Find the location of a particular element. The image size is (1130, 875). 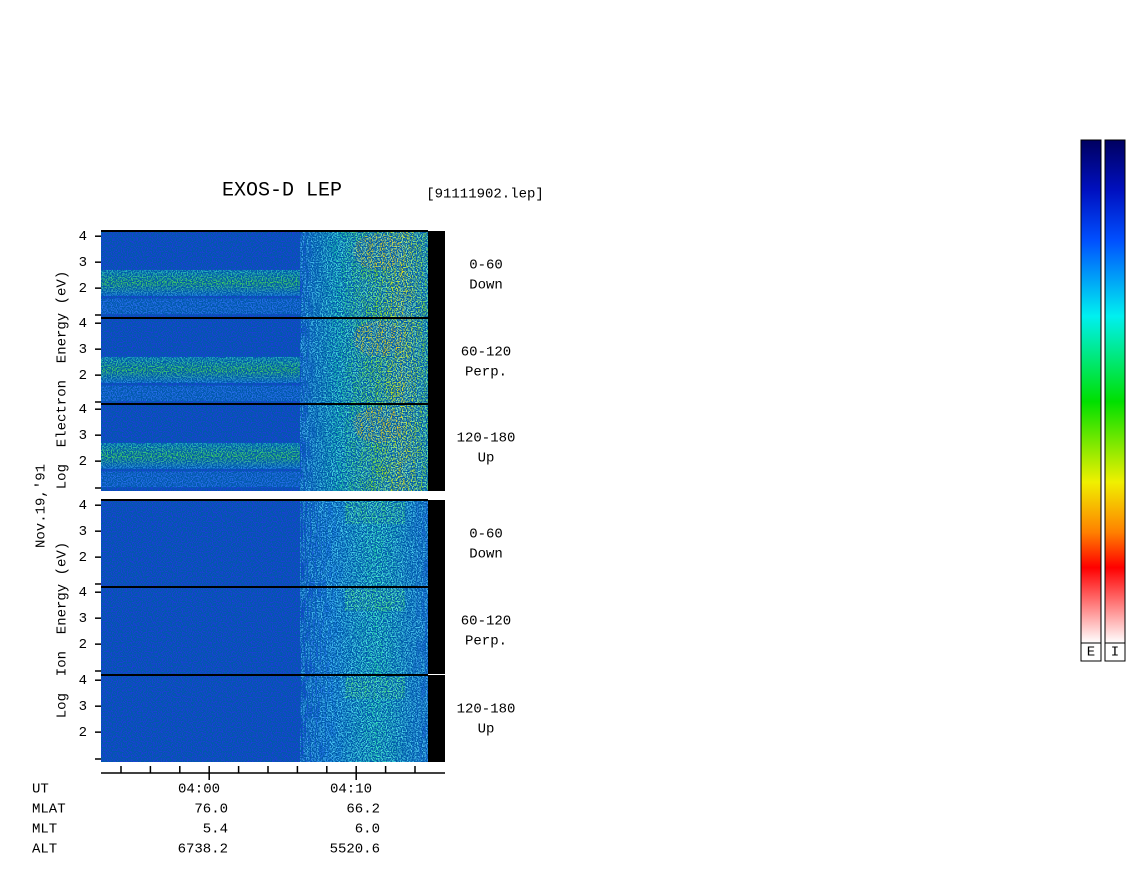

row-label: UT is located at coordinates (40, 790).